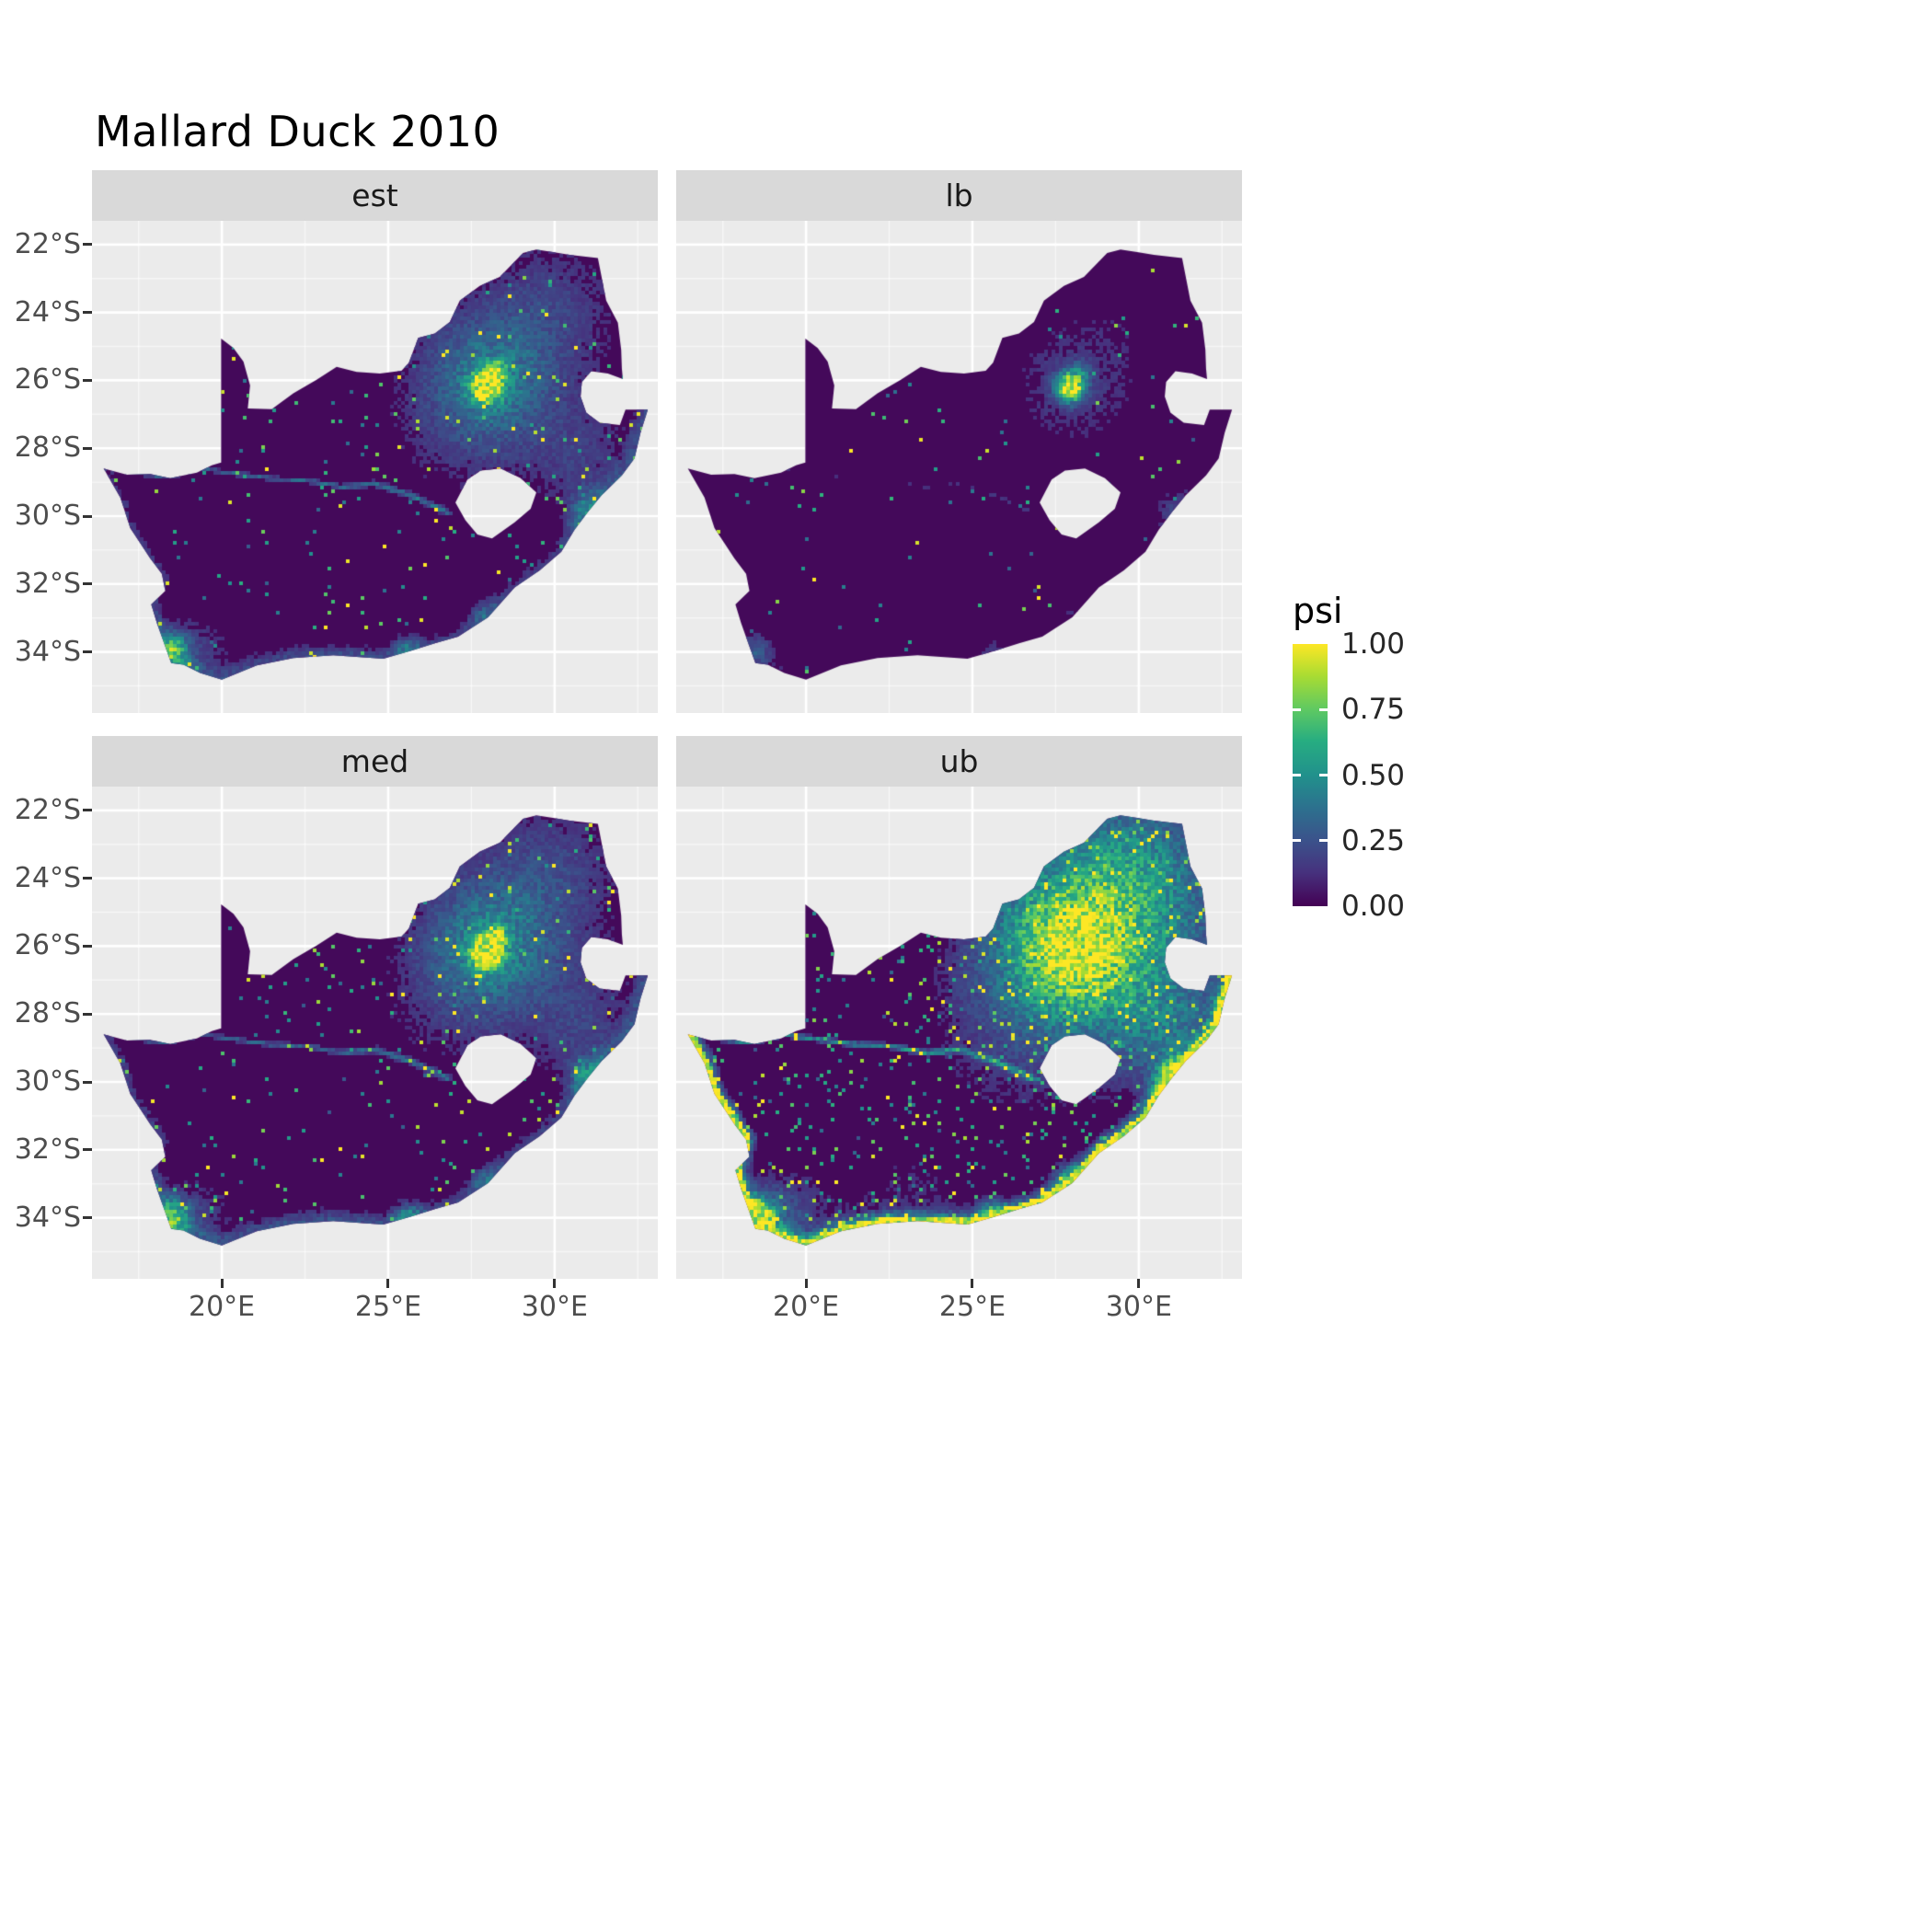  Describe the element at coordinates (375, 467) in the screenshot. I see `map-panel-est` at that location.